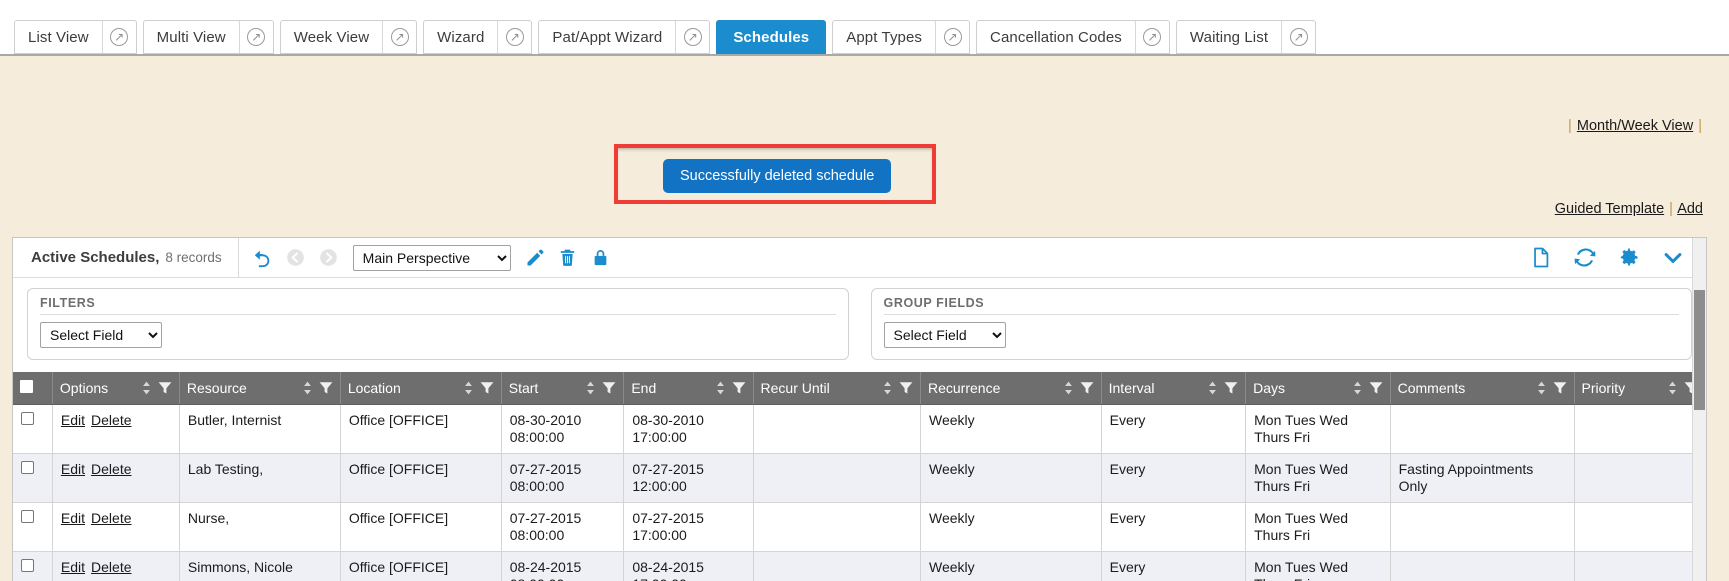  Describe the element at coordinates (901, 37) in the screenshot. I see `tab-appt-types: Appt Types` at that location.